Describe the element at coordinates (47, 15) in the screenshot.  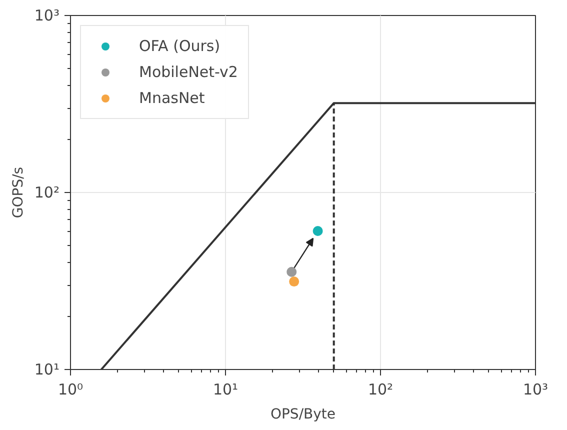
I see `y-tick-label: 10³` at that location.